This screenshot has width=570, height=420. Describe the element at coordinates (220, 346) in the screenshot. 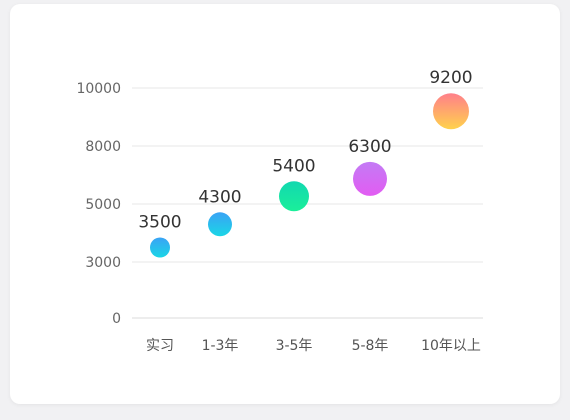

I see `x-category-label: 1-3年` at that location.